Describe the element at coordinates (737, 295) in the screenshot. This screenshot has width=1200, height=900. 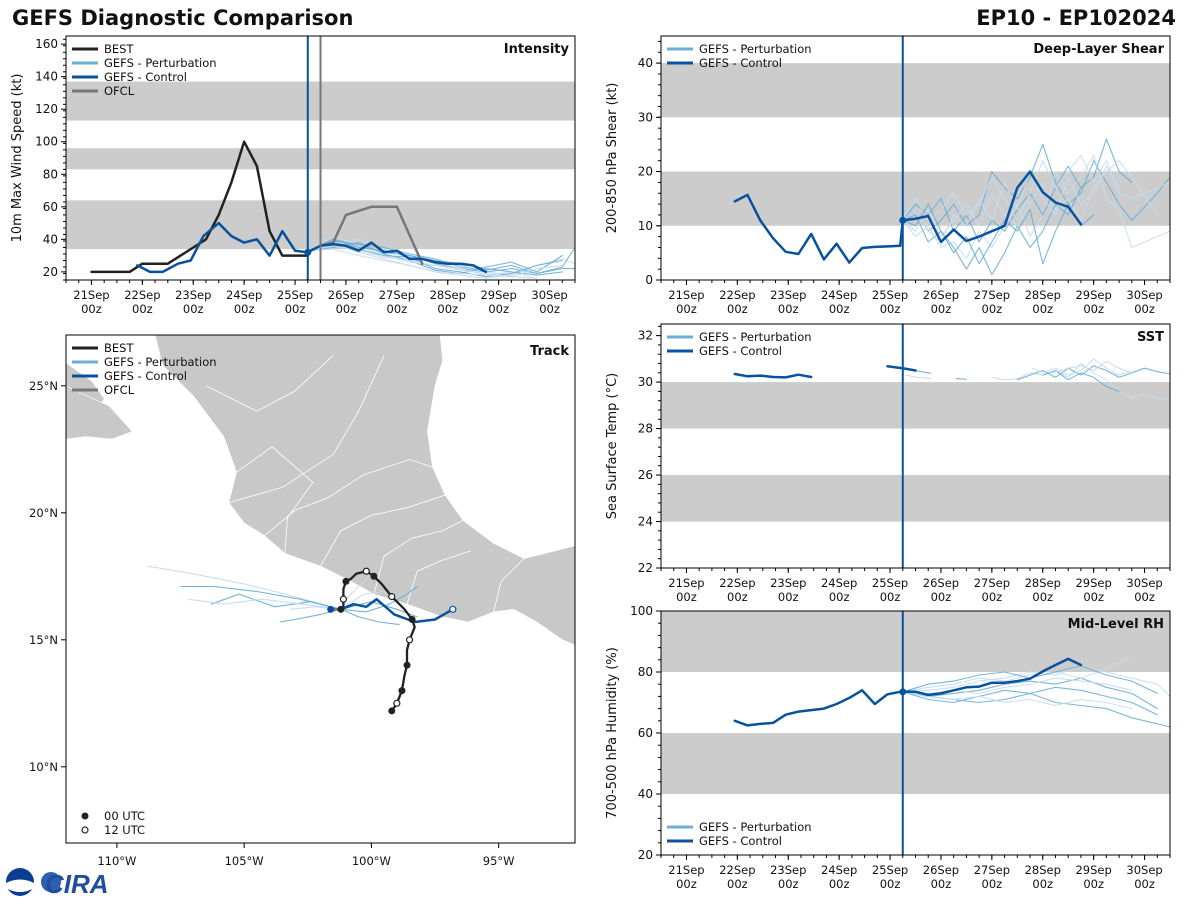
I see `x-tick-label: 22Sep` at that location.